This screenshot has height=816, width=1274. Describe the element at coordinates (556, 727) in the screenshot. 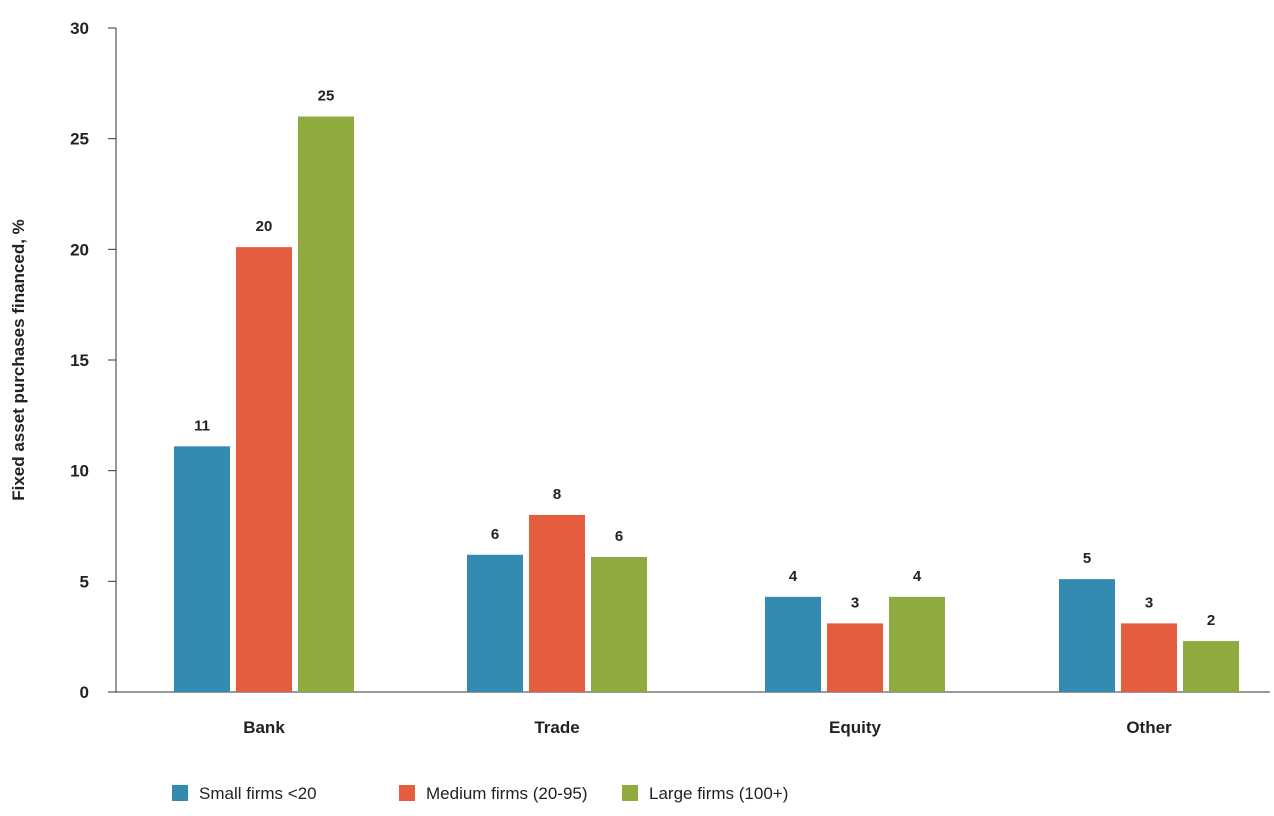

I see `x-tick-label: Trade` at that location.